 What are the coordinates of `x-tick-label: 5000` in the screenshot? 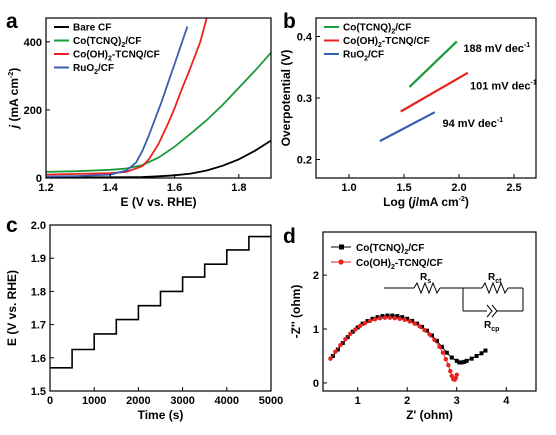 It's located at (271, 401).